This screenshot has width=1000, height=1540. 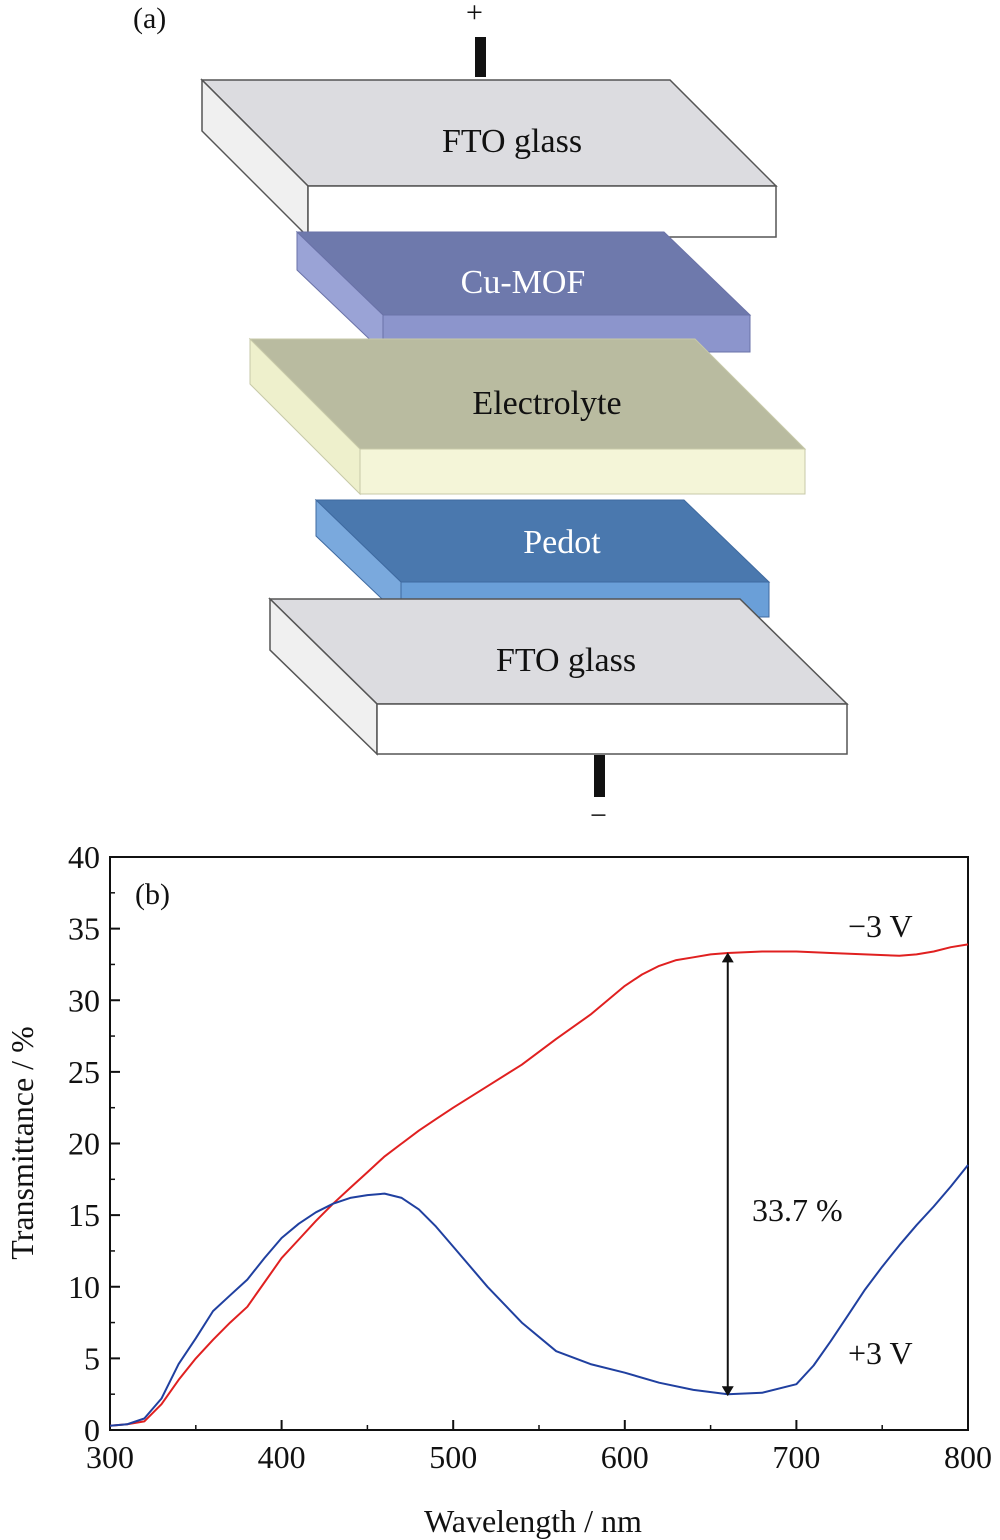 I want to click on y-tick-label: 25, so click(x=84, y=1072).